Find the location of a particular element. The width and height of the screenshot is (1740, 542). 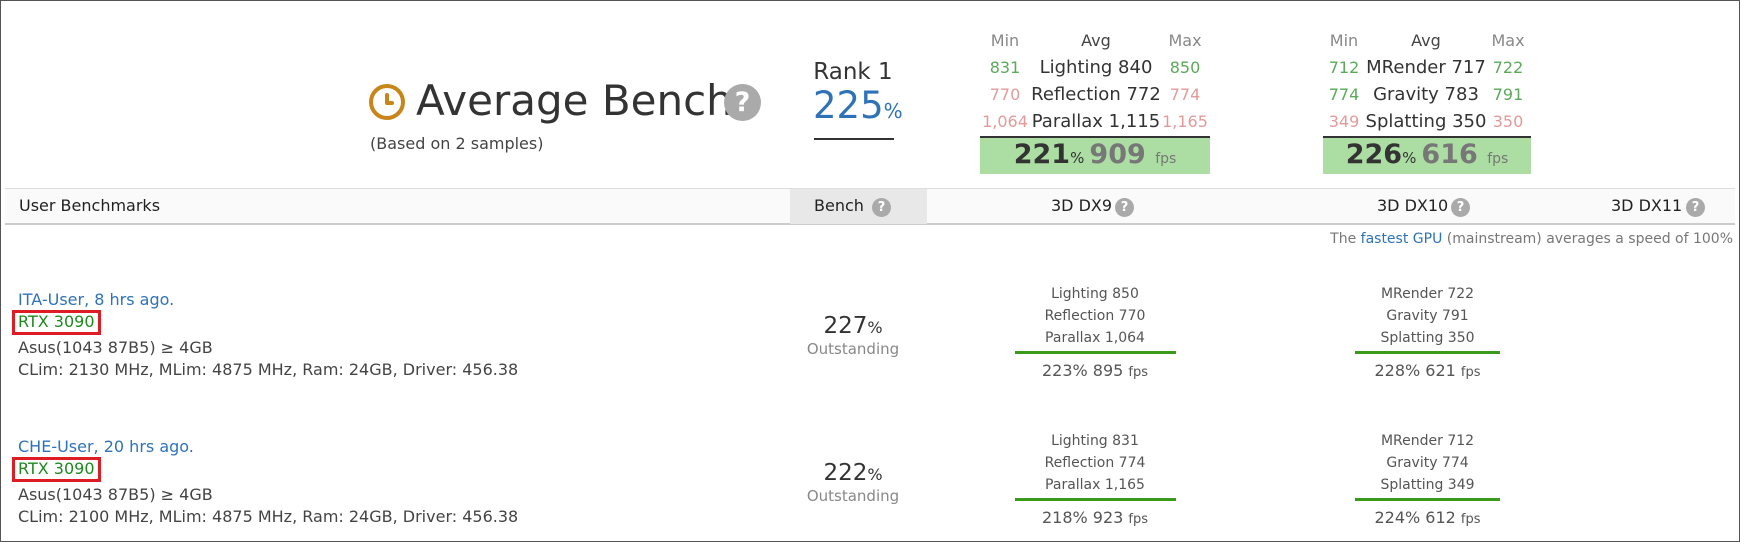

dx9-avg-value: Lighting 840 is located at coordinates (1096, 67).